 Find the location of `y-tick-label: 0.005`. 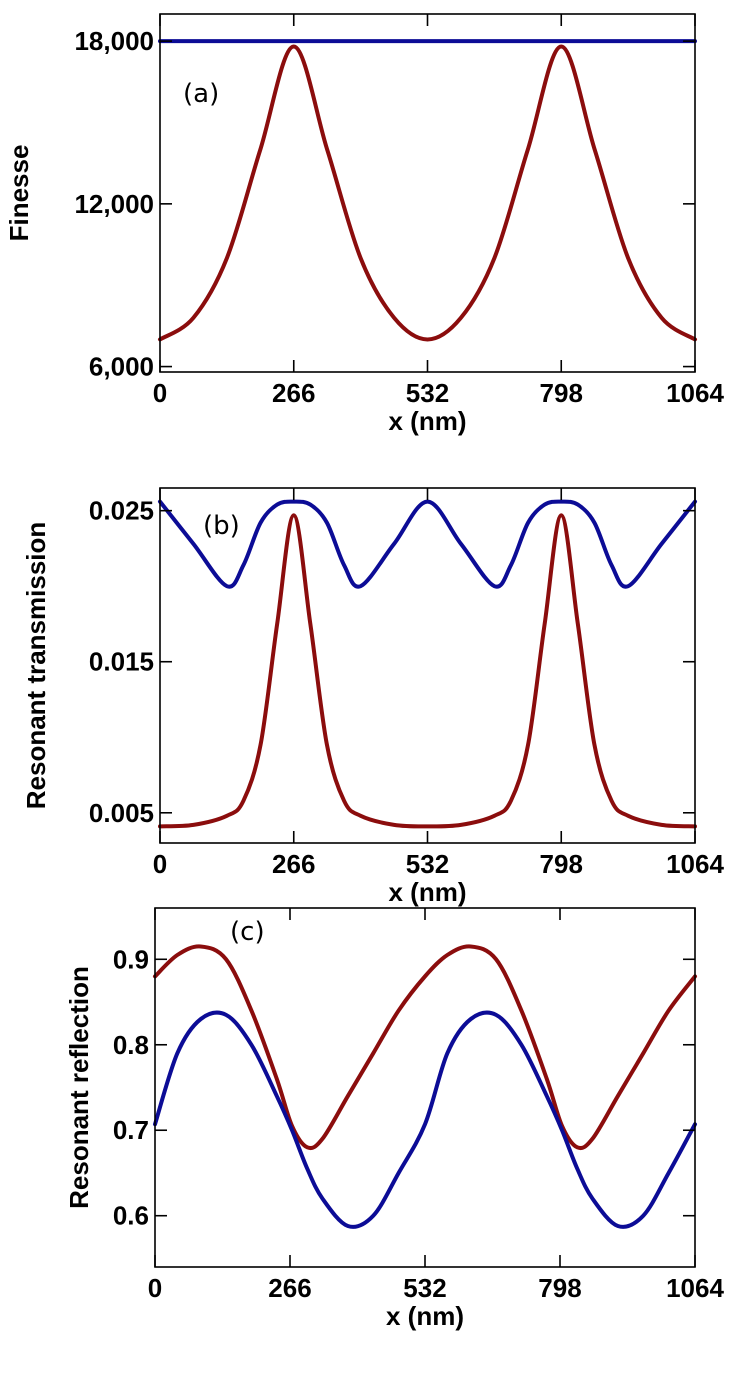

y-tick-label: 0.005 is located at coordinates (121, 813).